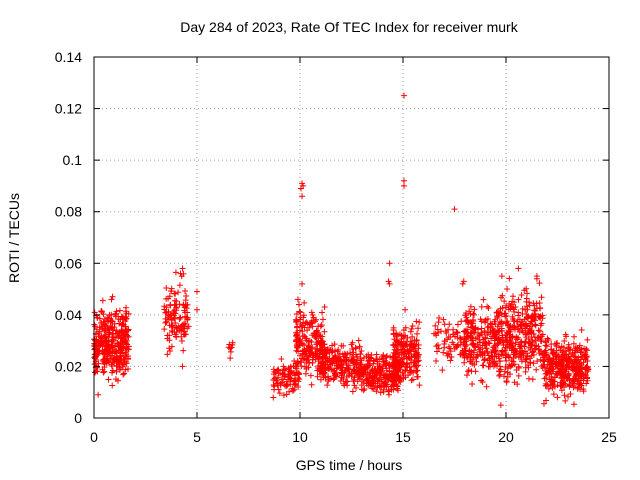  Describe the element at coordinates (403, 437) in the screenshot. I see `x-tick-label: 15` at that location.